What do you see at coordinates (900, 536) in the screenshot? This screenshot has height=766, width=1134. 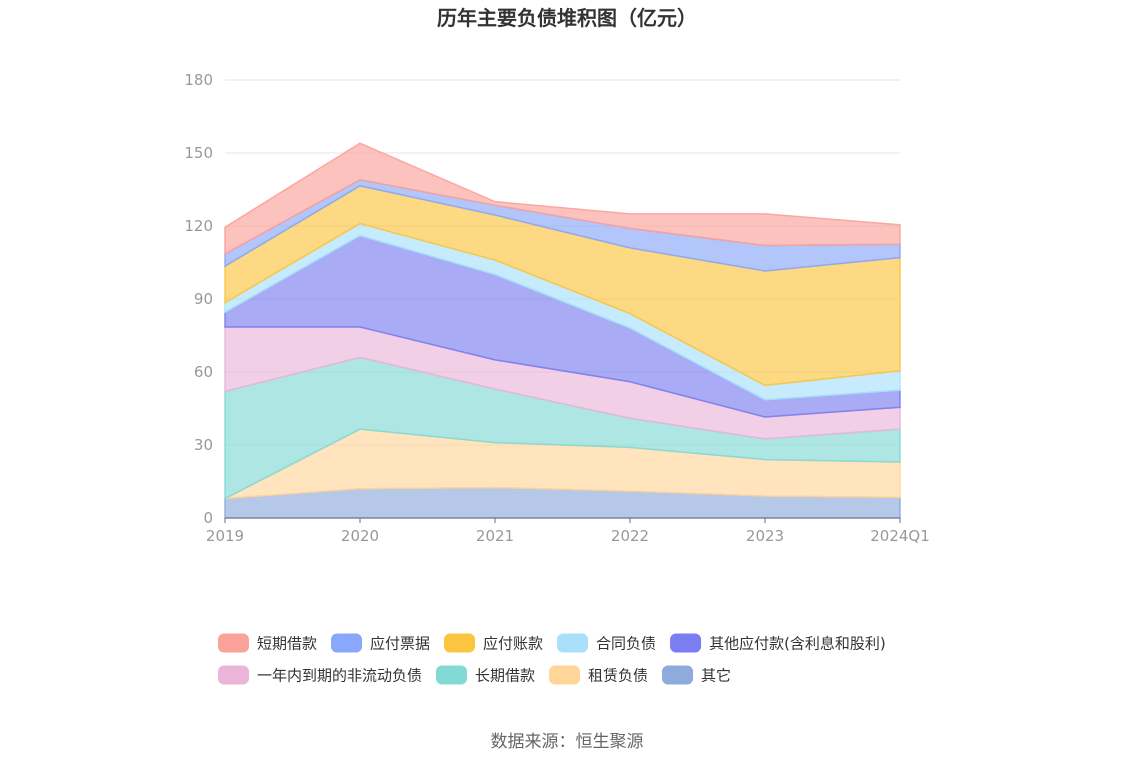 I see `x-tick-label: 2024Q1` at bounding box center [900, 536].